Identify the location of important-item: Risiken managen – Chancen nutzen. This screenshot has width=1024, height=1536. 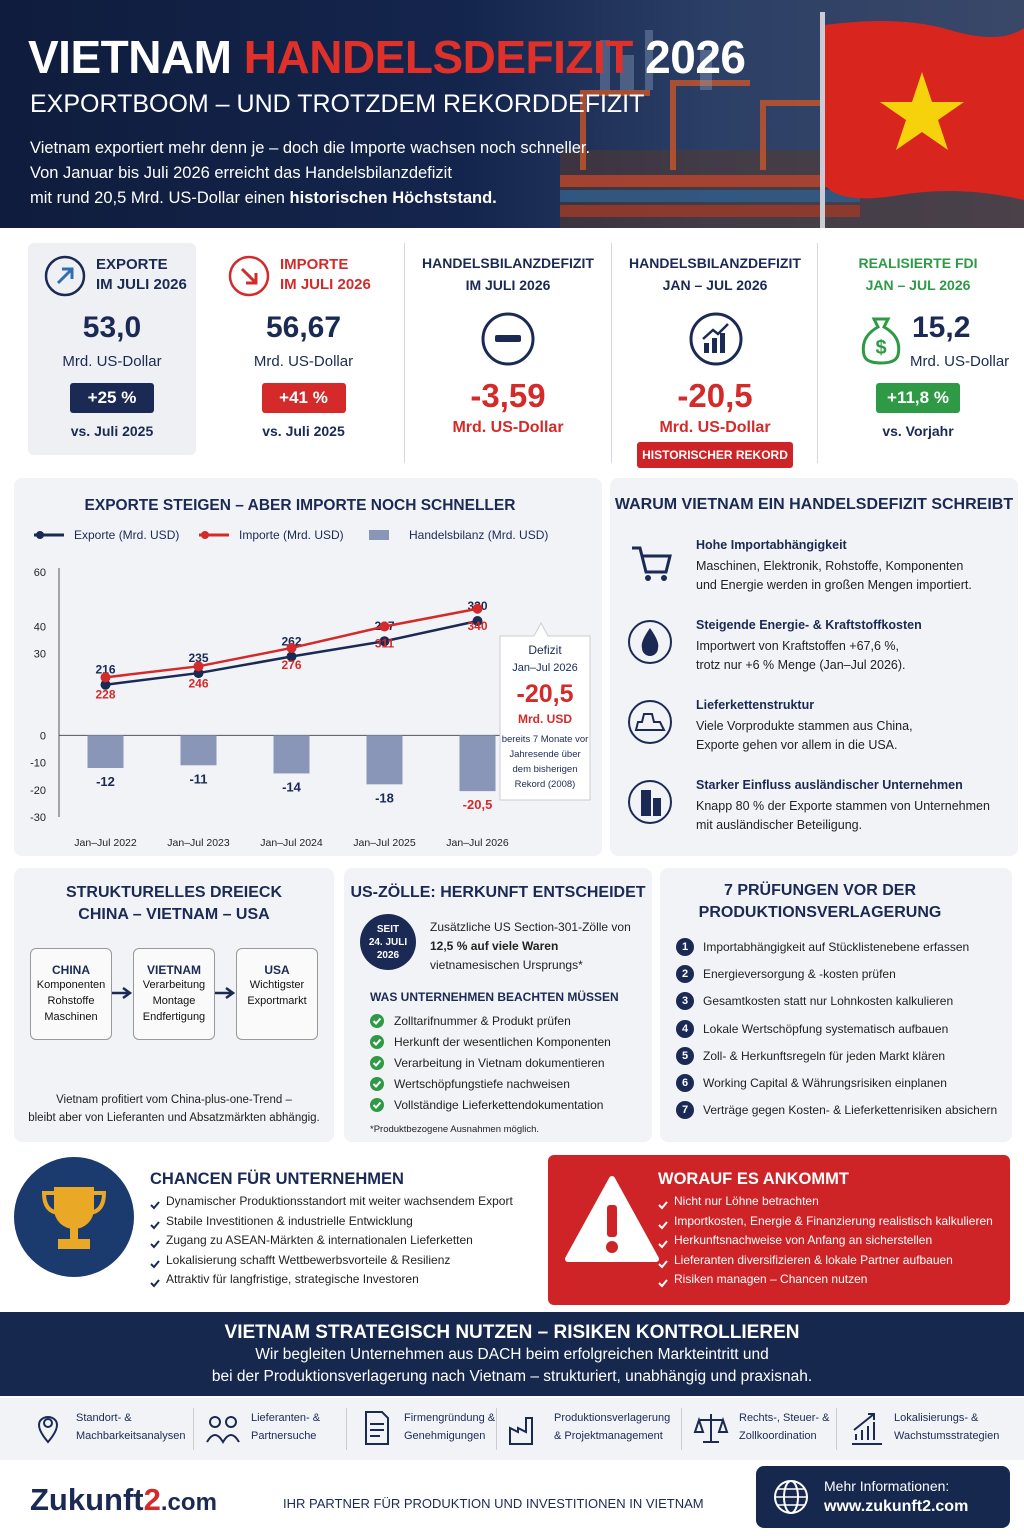
(771, 1279).